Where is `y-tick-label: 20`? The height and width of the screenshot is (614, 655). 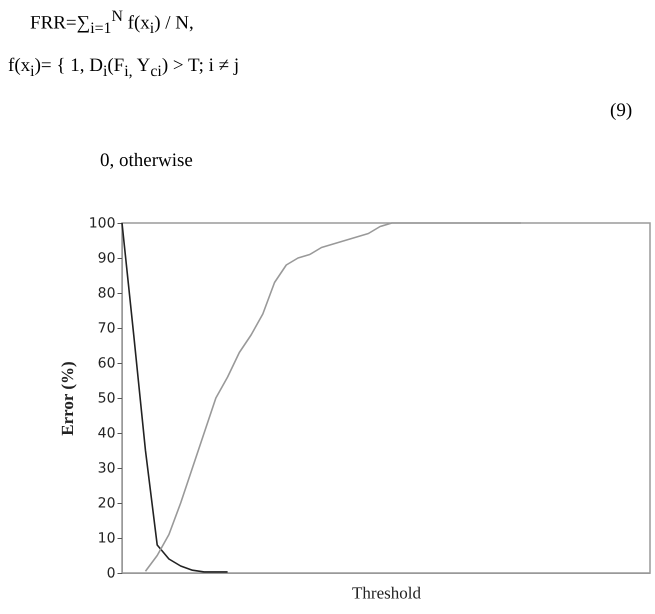
y-tick-label: 20 is located at coordinates (107, 504).